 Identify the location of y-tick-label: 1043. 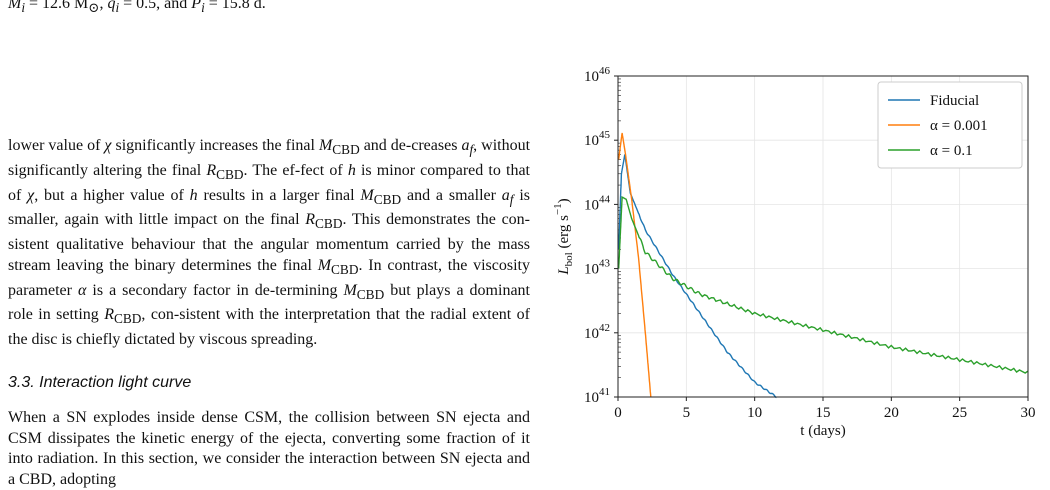
(597, 268).